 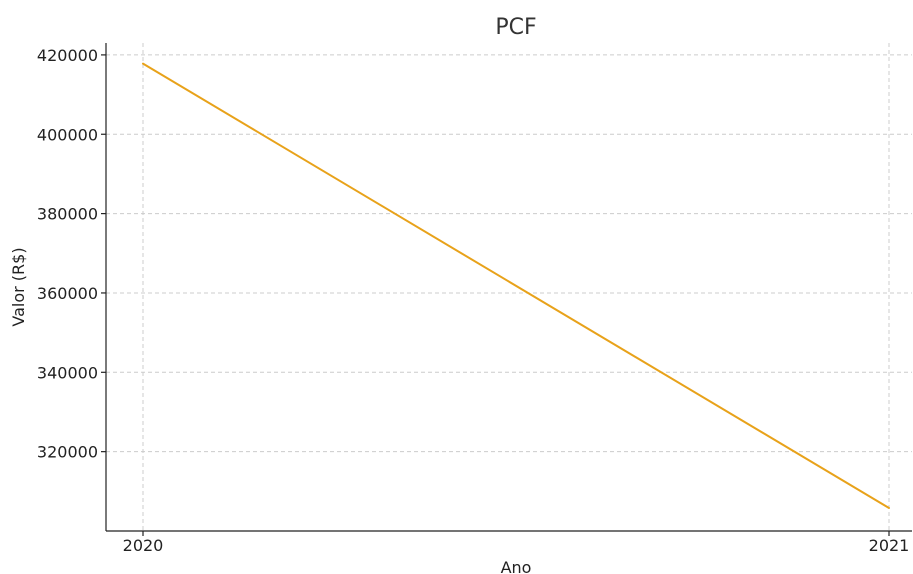 I want to click on y-tick-label: 380000, so click(x=67, y=214).